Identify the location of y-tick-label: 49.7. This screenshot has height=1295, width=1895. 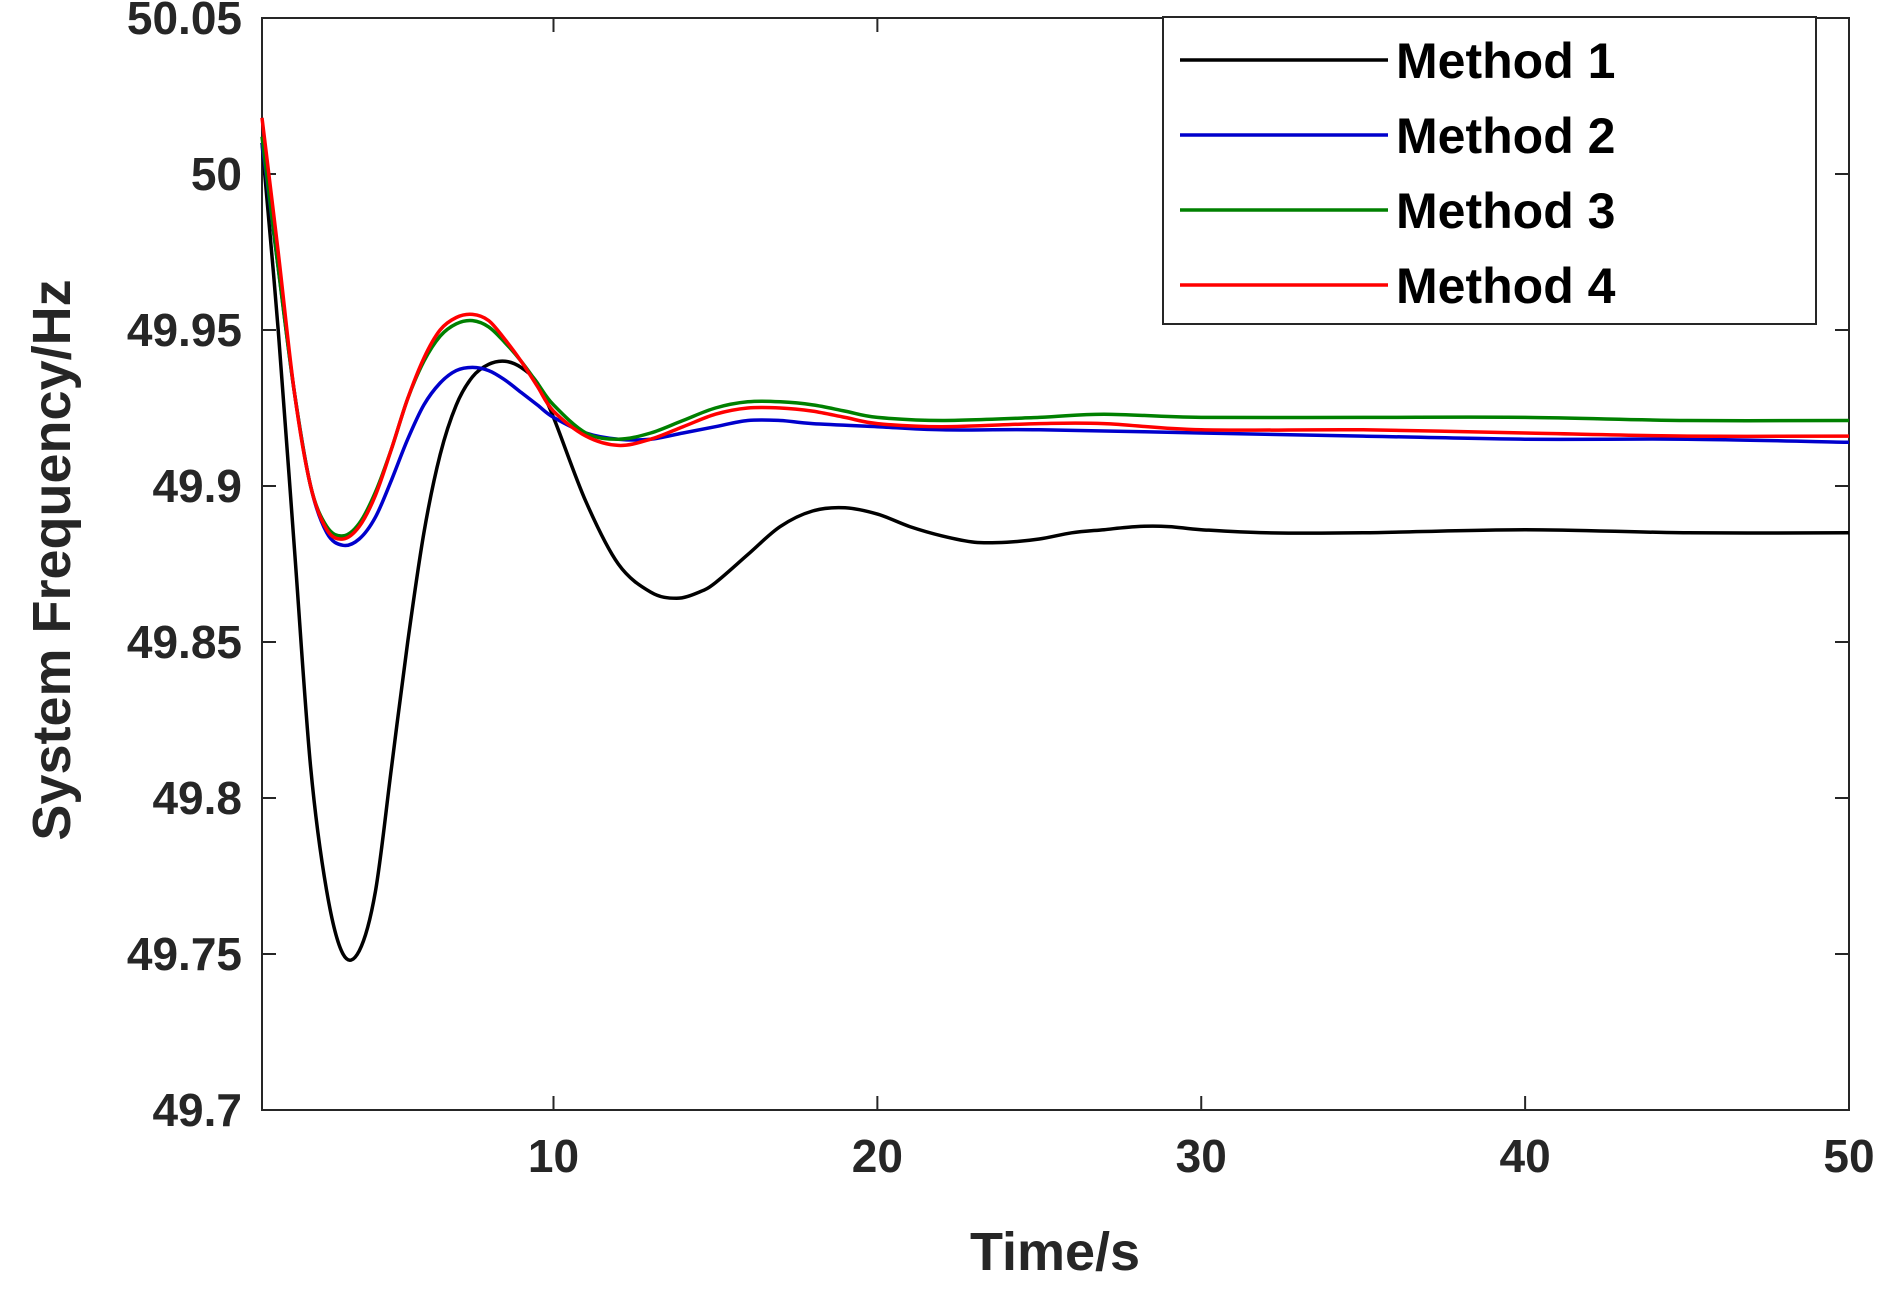
(197, 1110).